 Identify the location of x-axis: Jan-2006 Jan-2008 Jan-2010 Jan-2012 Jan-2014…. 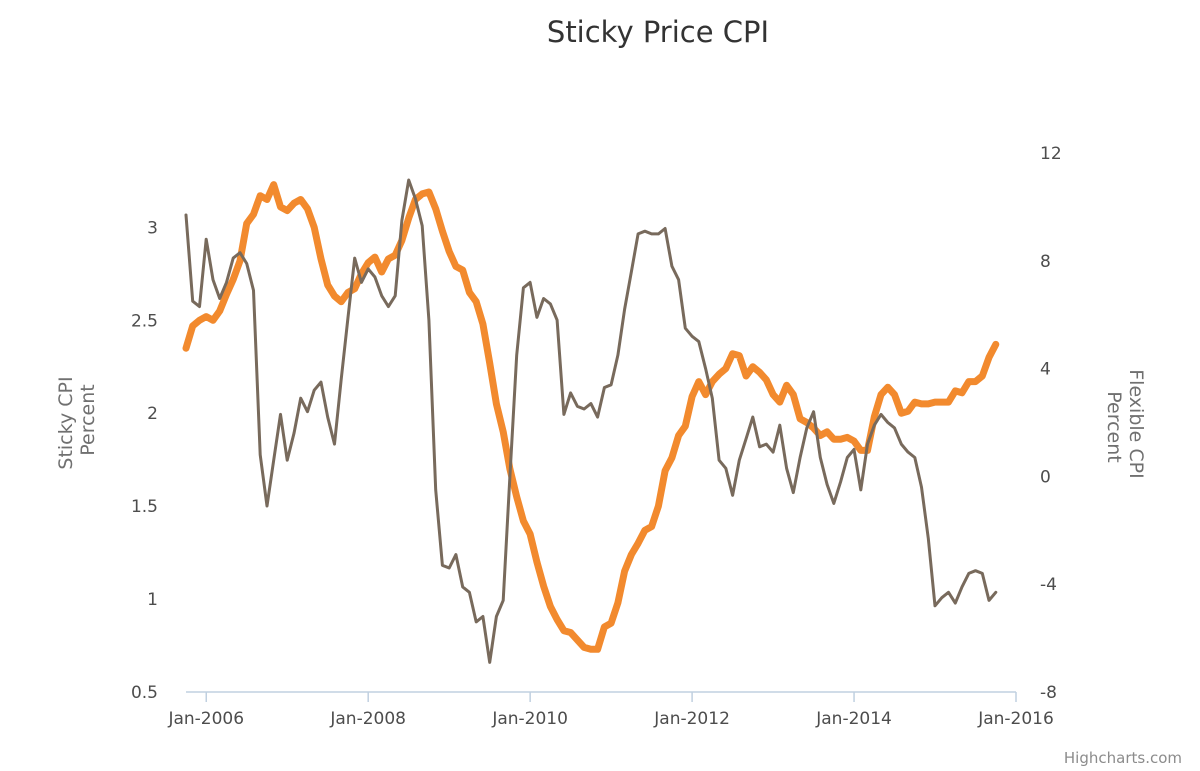
(610, 710).